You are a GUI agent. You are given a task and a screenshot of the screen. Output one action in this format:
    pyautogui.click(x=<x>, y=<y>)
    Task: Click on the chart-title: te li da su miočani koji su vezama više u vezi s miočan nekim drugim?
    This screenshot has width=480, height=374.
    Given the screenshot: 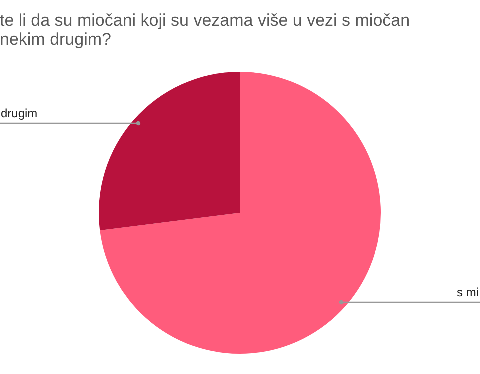 What is the action you would take?
    pyautogui.click(x=205, y=30)
    